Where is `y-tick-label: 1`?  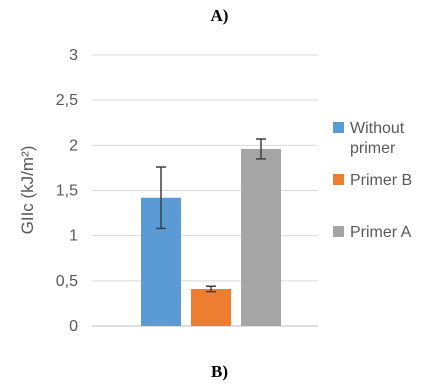 y-tick-label: 1 is located at coordinates (73, 236).